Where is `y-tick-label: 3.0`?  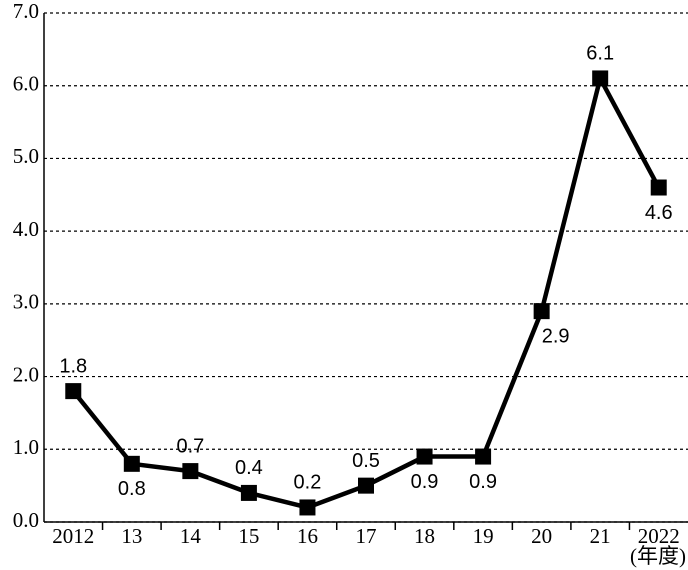 y-tick-label: 3.0 is located at coordinates (26, 302).